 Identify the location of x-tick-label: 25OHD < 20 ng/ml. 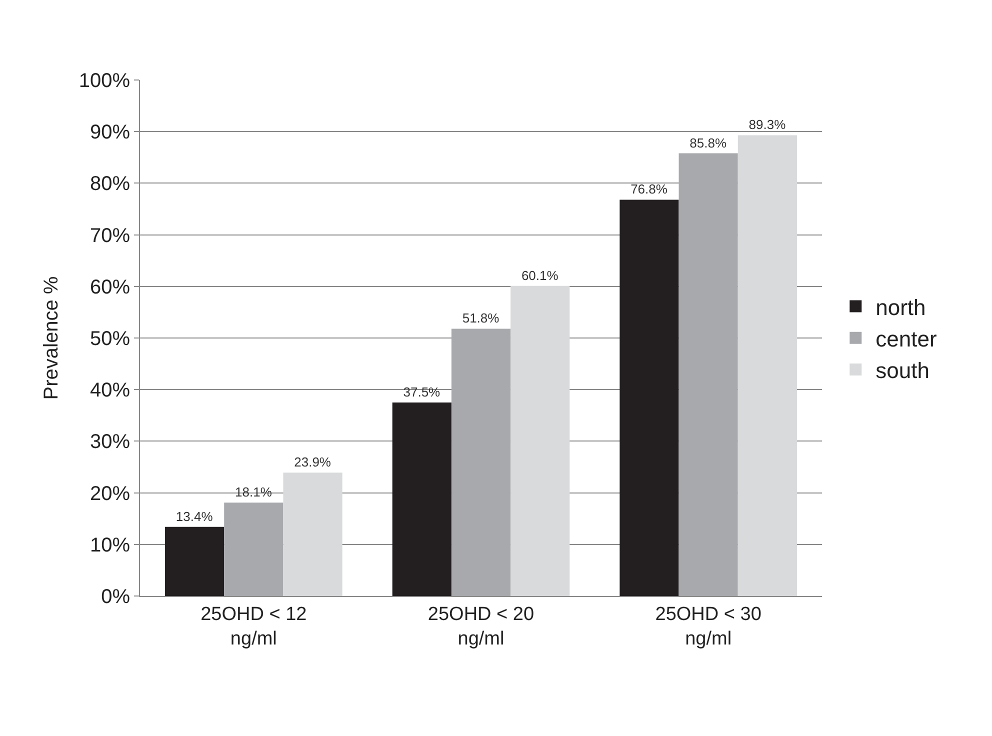
(481, 627).